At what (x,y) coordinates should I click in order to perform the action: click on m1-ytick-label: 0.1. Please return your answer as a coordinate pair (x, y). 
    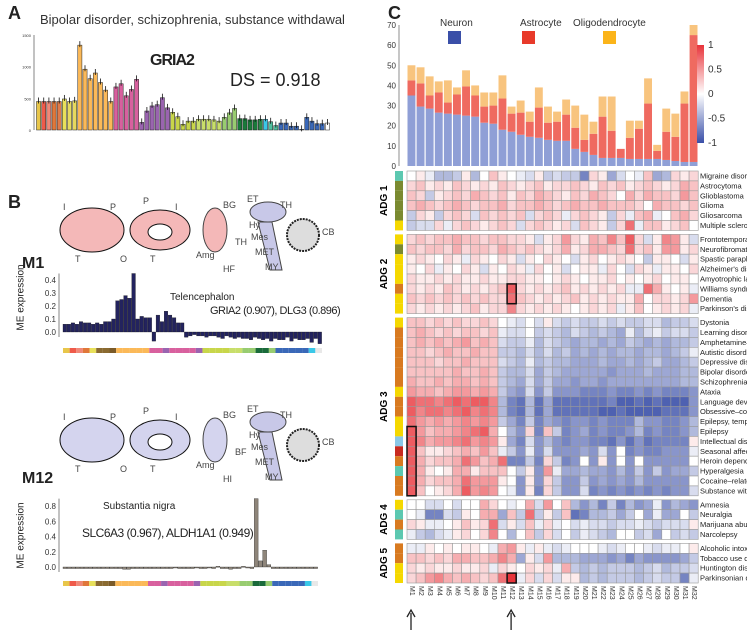
    Looking at the image, I should click on (51, 319).